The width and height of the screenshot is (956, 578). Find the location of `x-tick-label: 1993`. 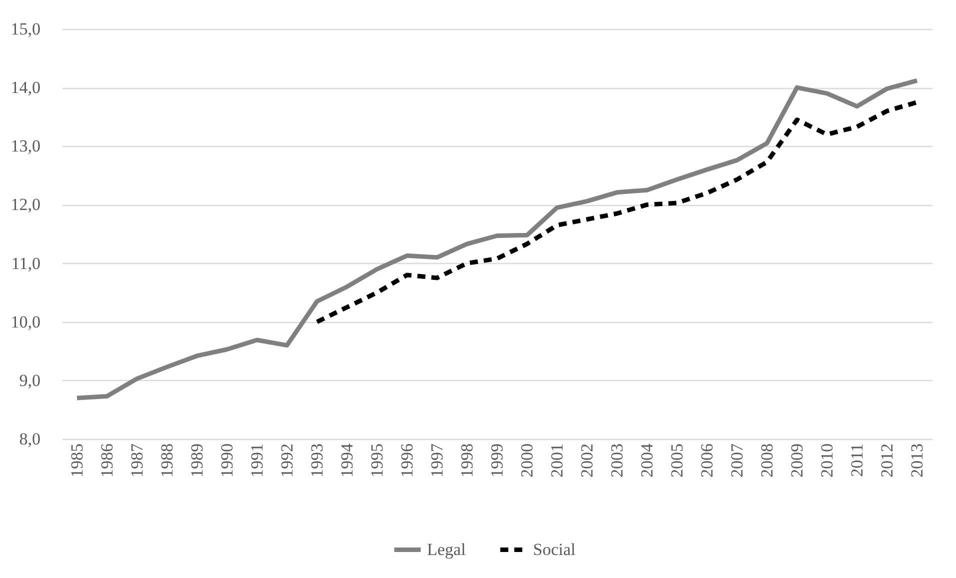

x-tick-label: 1993 is located at coordinates (317, 461).